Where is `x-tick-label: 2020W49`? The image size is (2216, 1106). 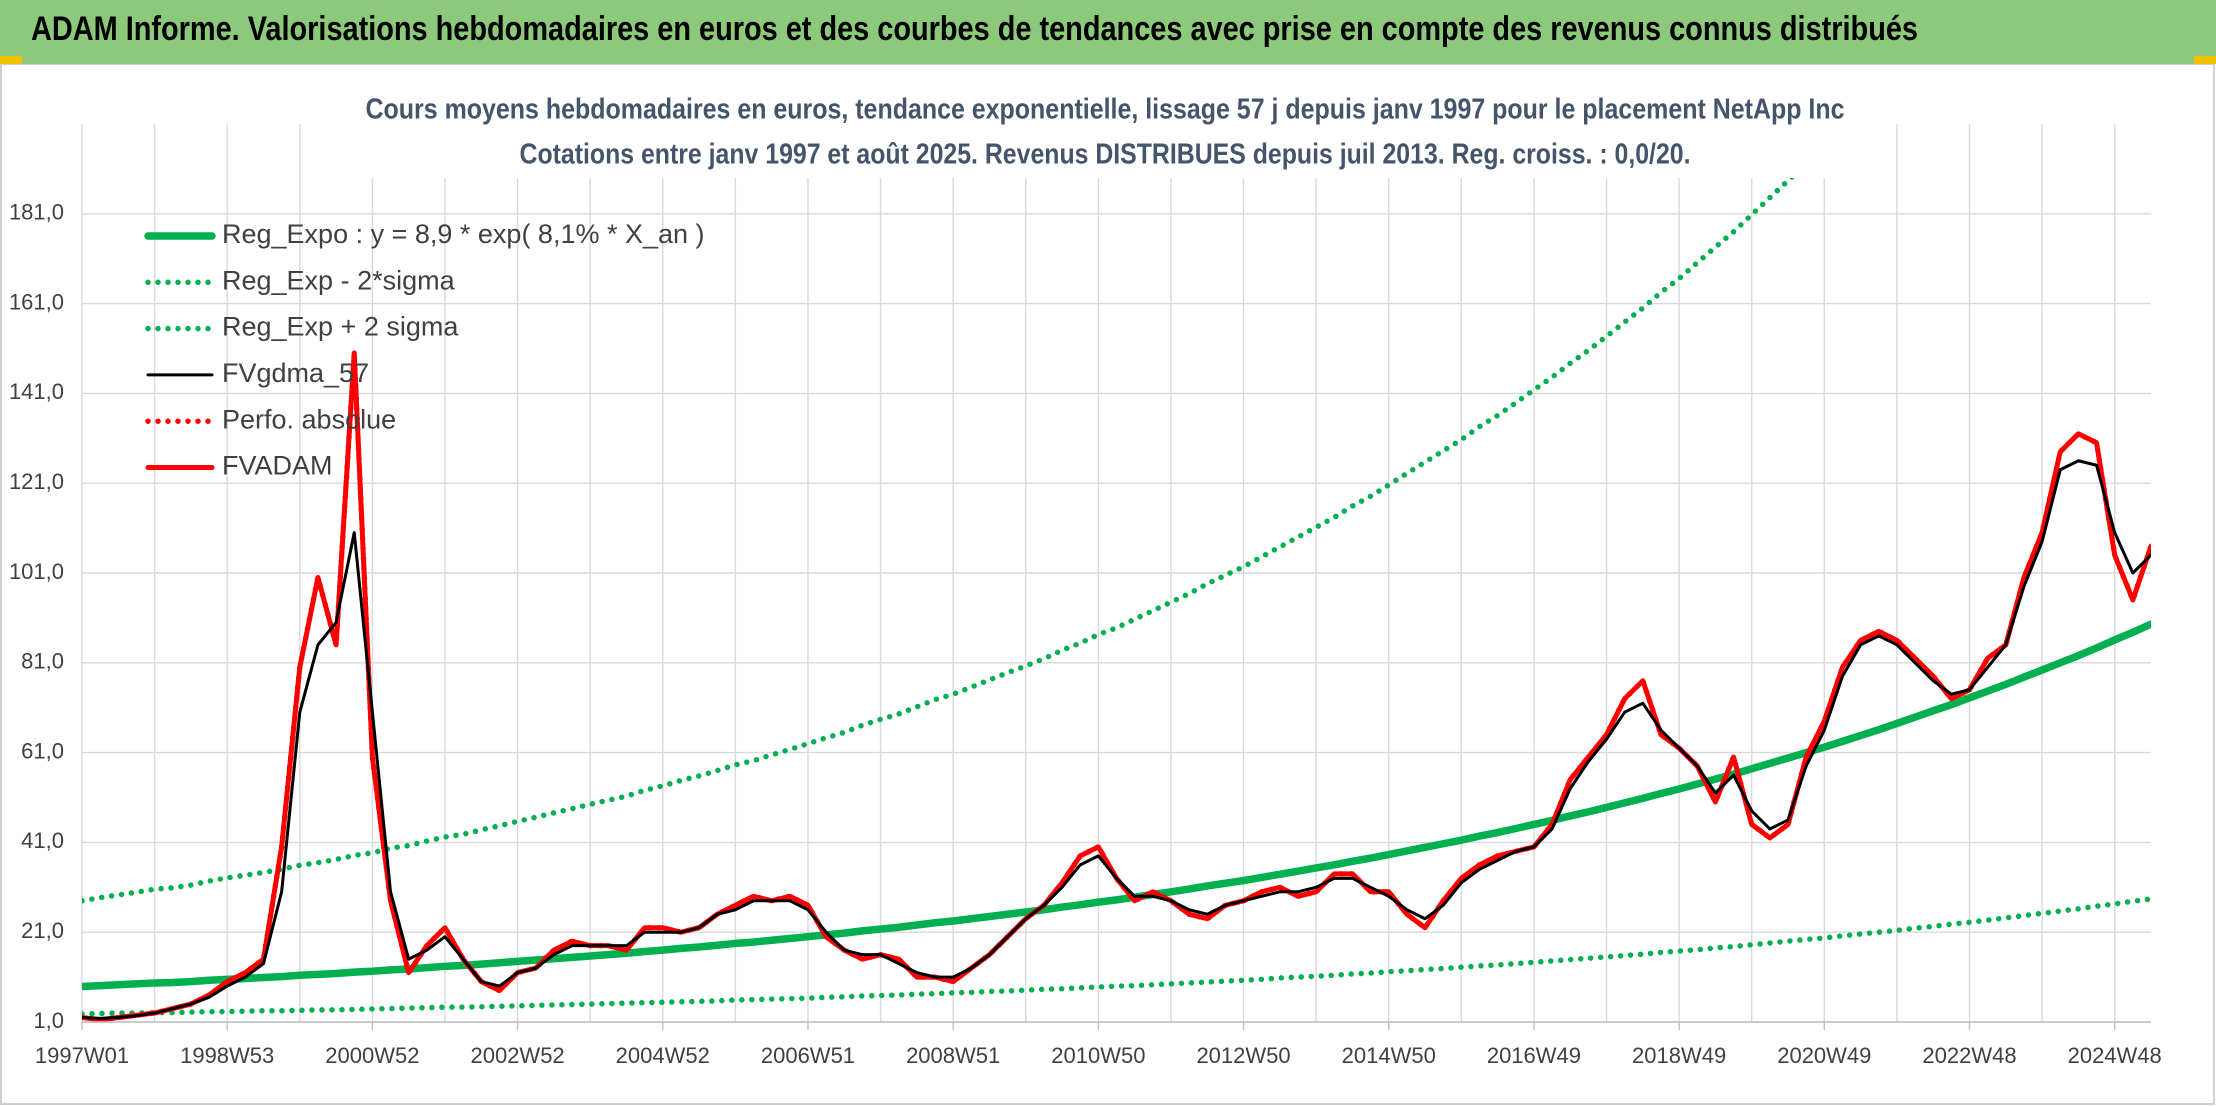
x-tick-label: 2020W49 is located at coordinates (1824, 1055).